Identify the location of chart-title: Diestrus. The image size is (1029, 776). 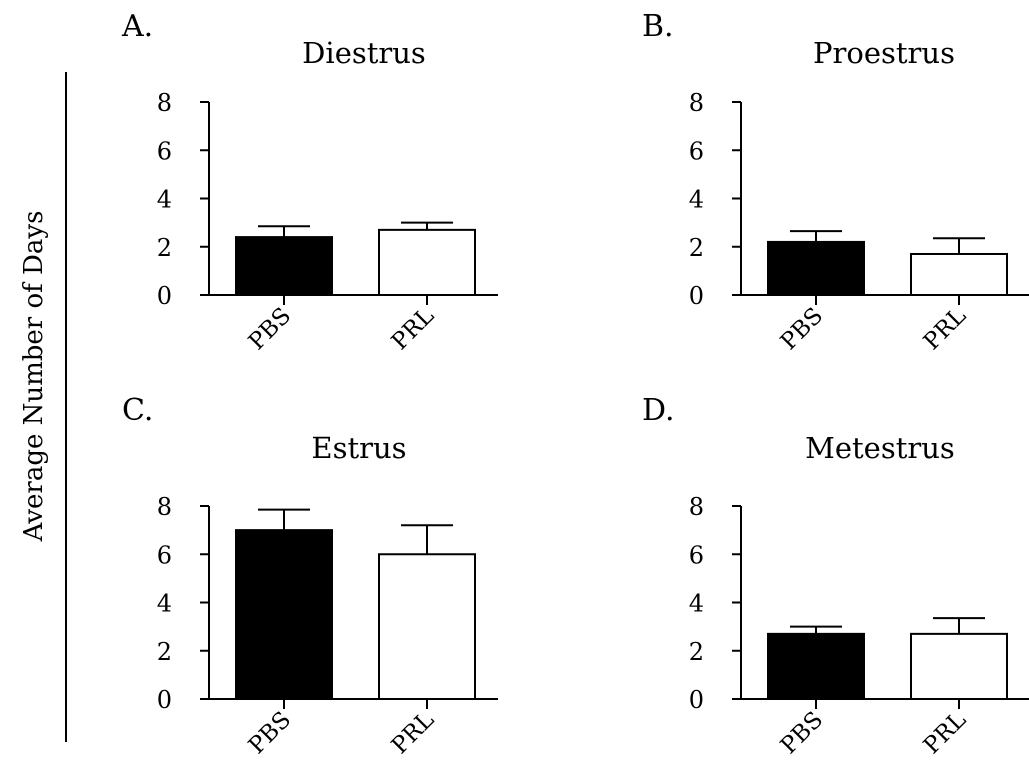
(364, 53).